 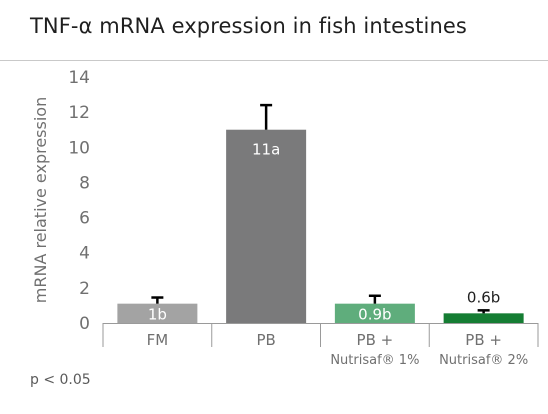 I want to click on y-tick-label: 12, so click(x=79, y=113).